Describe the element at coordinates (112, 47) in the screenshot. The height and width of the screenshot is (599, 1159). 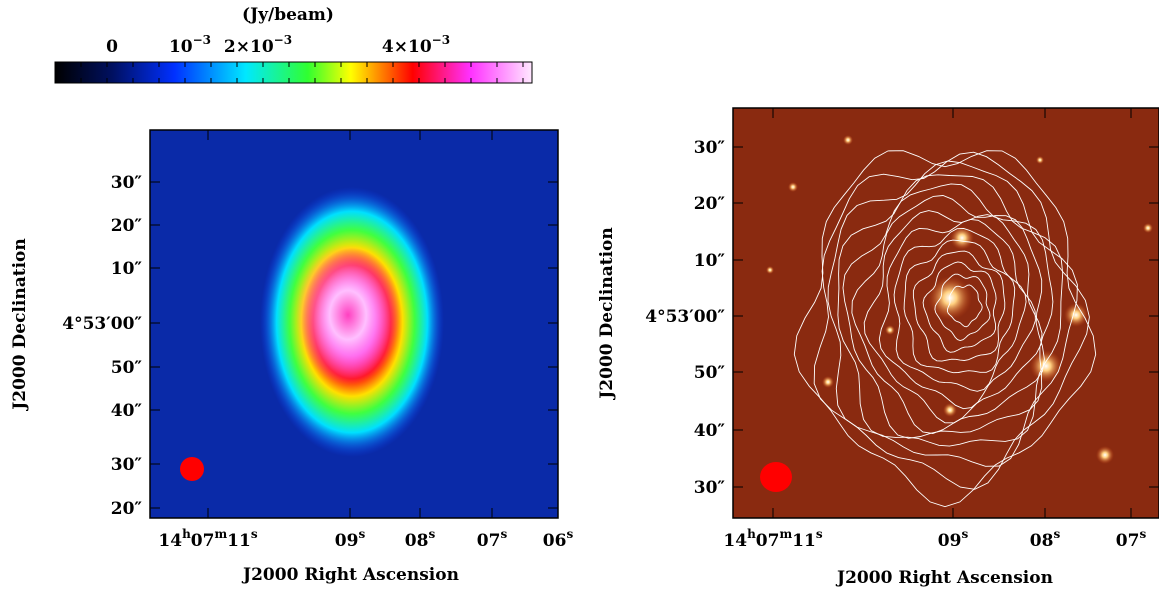
I see `tick-label: 0` at that location.